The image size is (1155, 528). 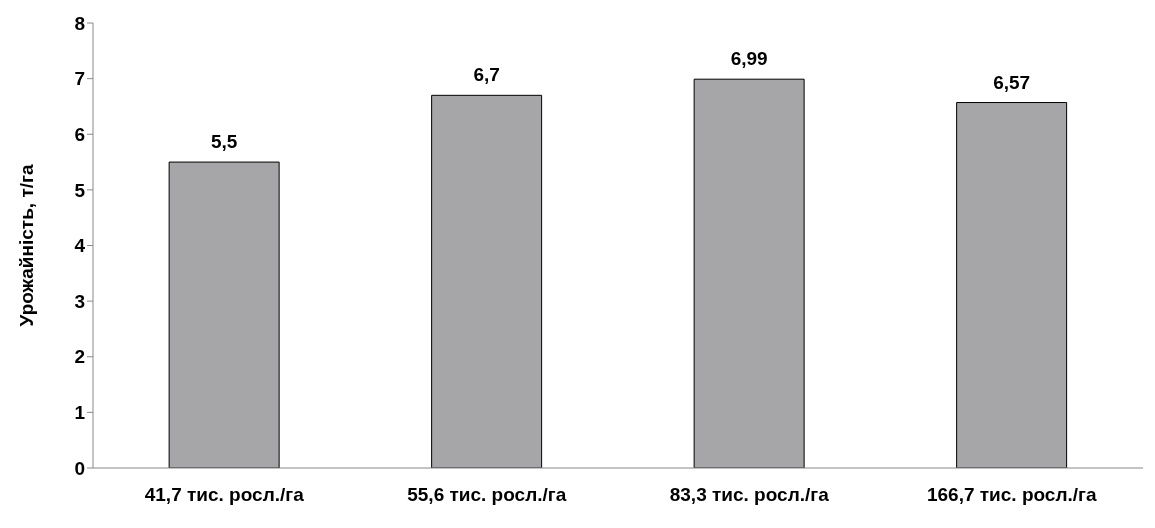 I want to click on x-tick-label: 83,3 тис. росл./га, so click(x=749, y=495).